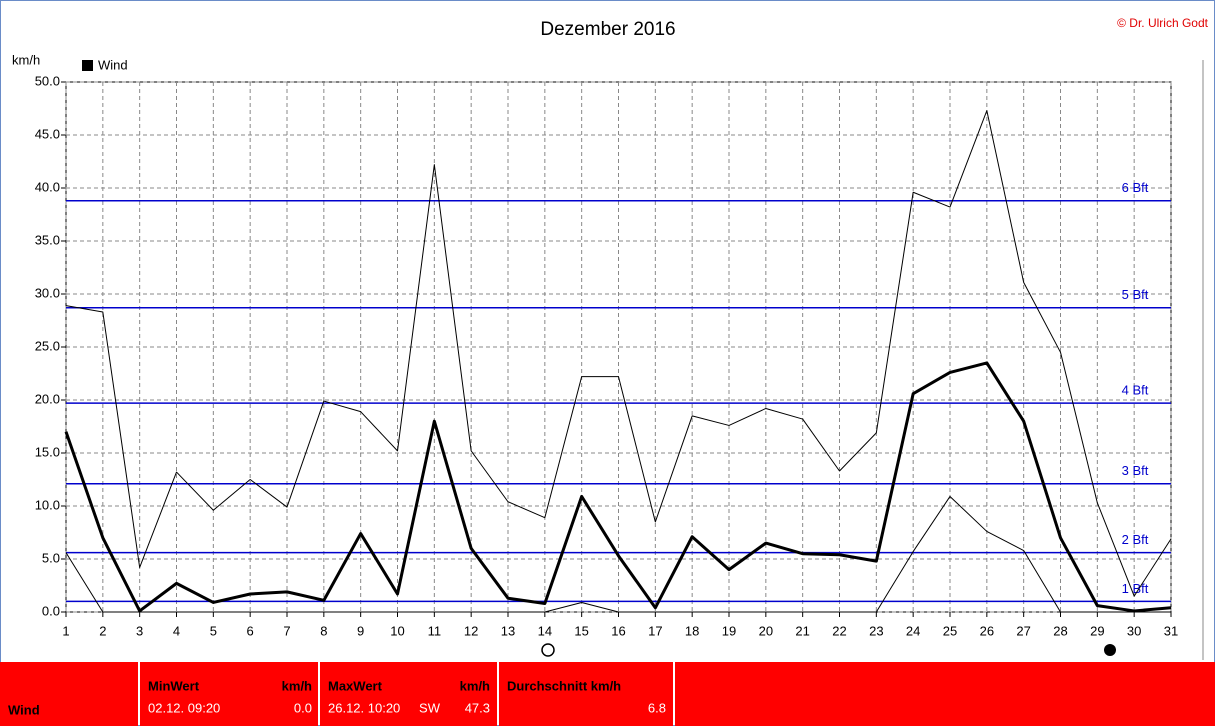  Describe the element at coordinates (1023, 630) in the screenshot. I see `x-tick-label: 27` at that location.